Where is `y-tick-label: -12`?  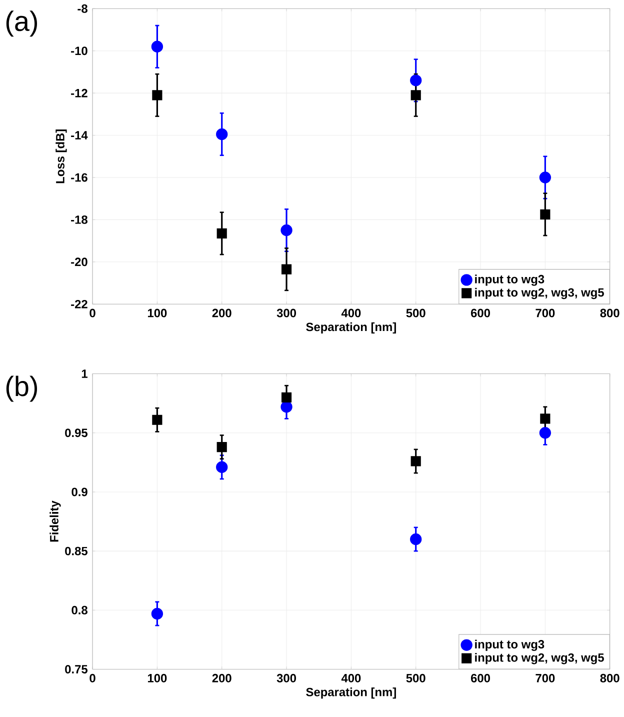
y-tick-label: -12 is located at coordinates (79, 93).